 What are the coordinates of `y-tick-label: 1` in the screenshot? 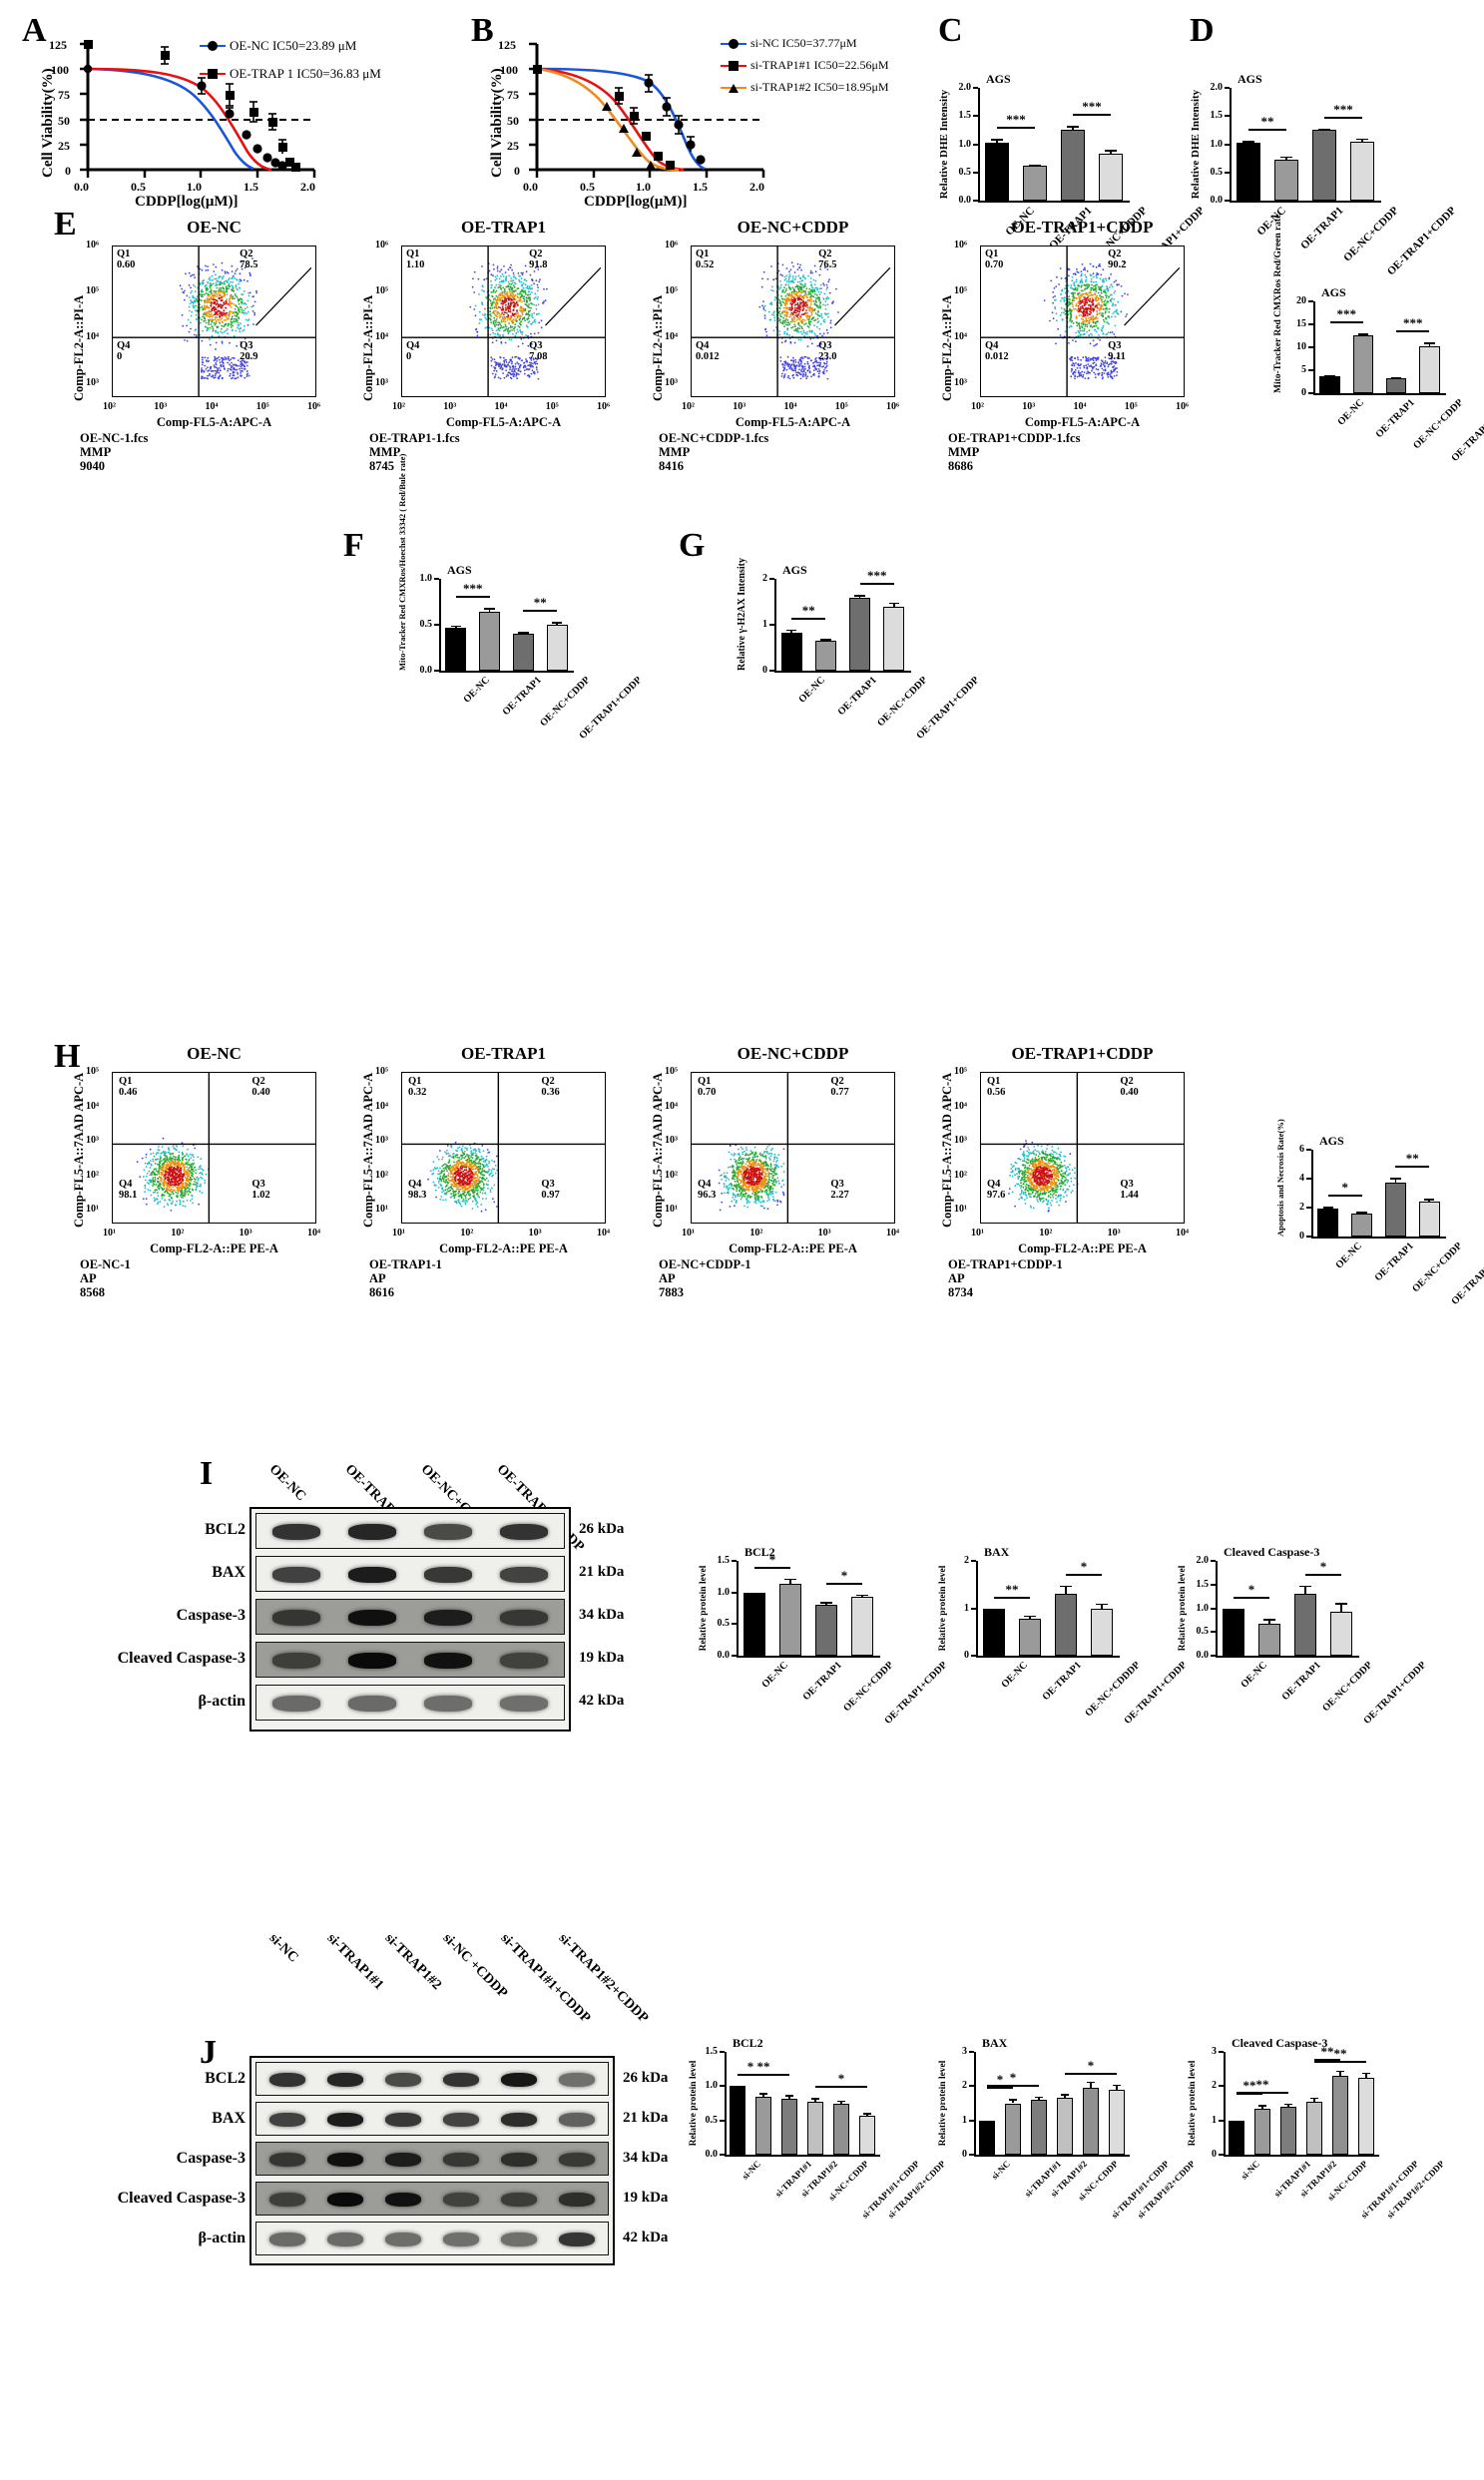 It's located at (1214, 2120).